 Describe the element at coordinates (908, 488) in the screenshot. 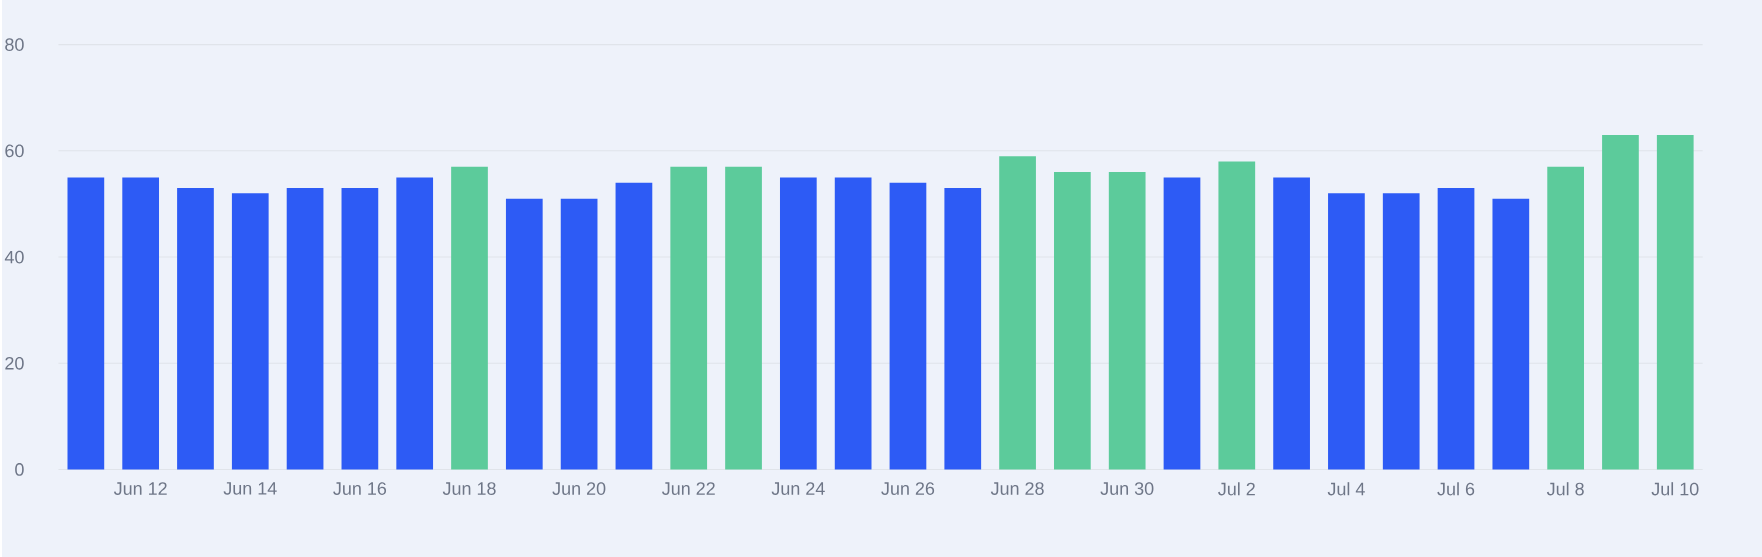

I see `x-tick-label: Jun 26` at that location.